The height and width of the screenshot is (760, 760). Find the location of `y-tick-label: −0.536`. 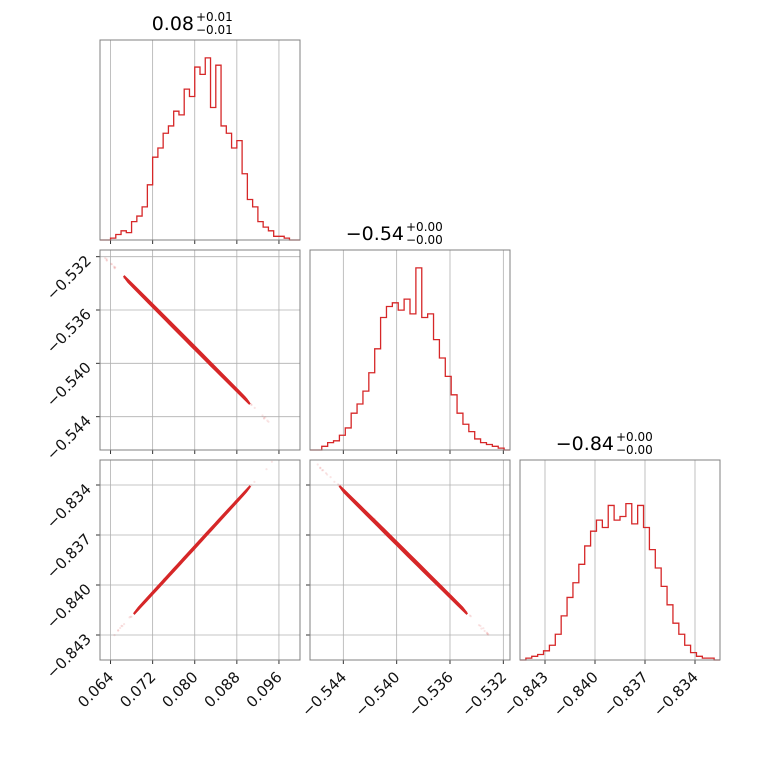

y-tick-label: −0.536 is located at coordinates (69, 331).